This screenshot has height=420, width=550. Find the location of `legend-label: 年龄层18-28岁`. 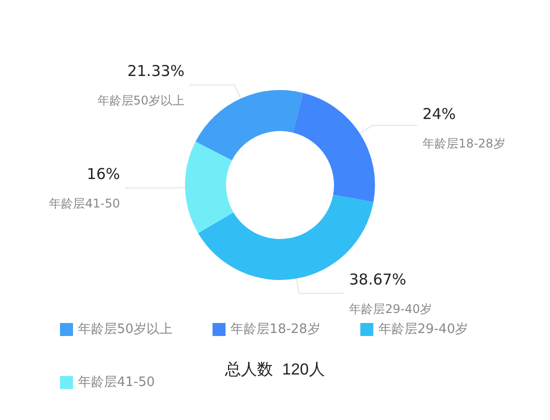

legend-label: 年龄层18-28岁 is located at coordinates (275, 329).